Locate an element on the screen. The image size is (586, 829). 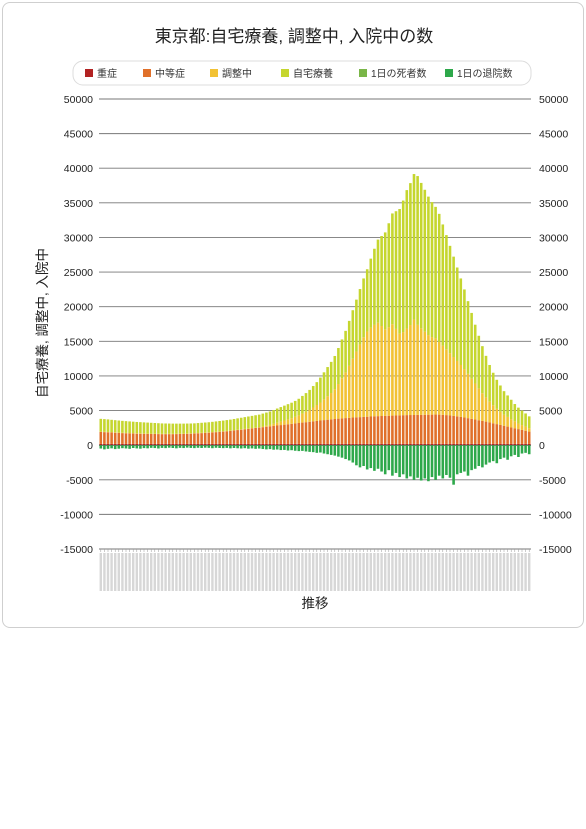
y-tick-label-right: 40000 is located at coordinates (553, 169).